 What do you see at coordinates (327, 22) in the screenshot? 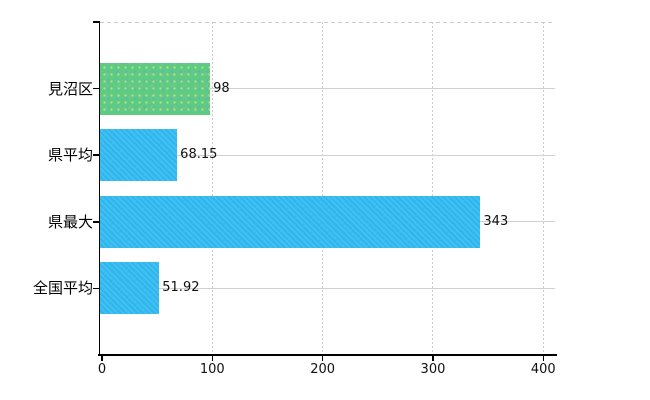
I see `plot-top-gridline` at bounding box center [327, 22].